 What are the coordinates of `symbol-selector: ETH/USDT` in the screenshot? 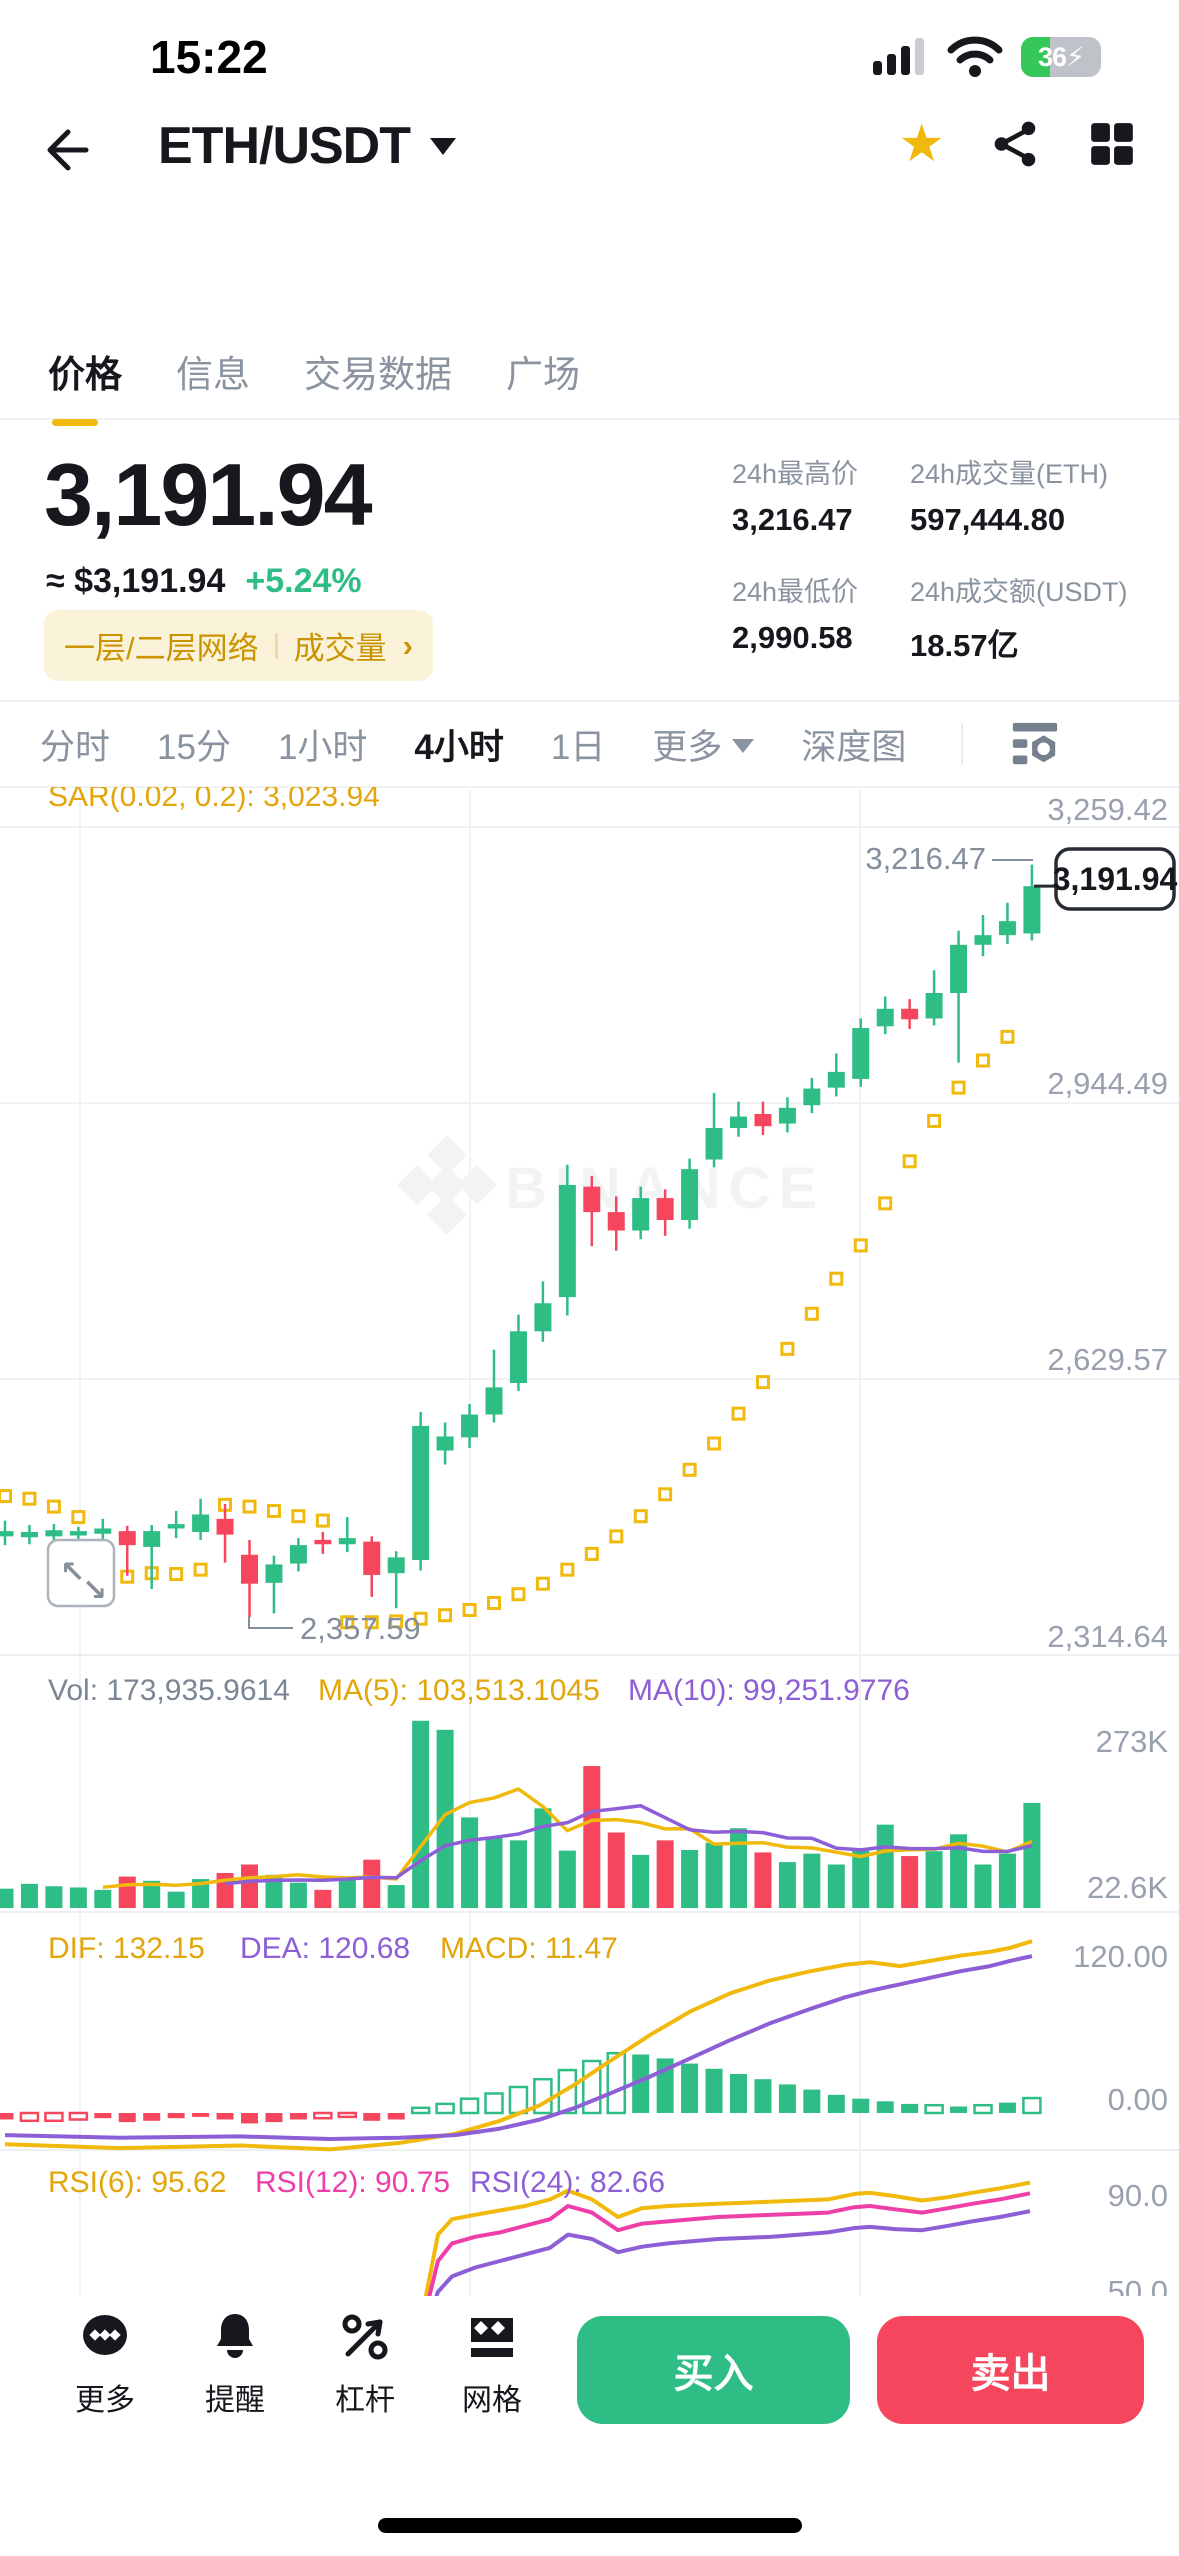 It's located at (307, 146).